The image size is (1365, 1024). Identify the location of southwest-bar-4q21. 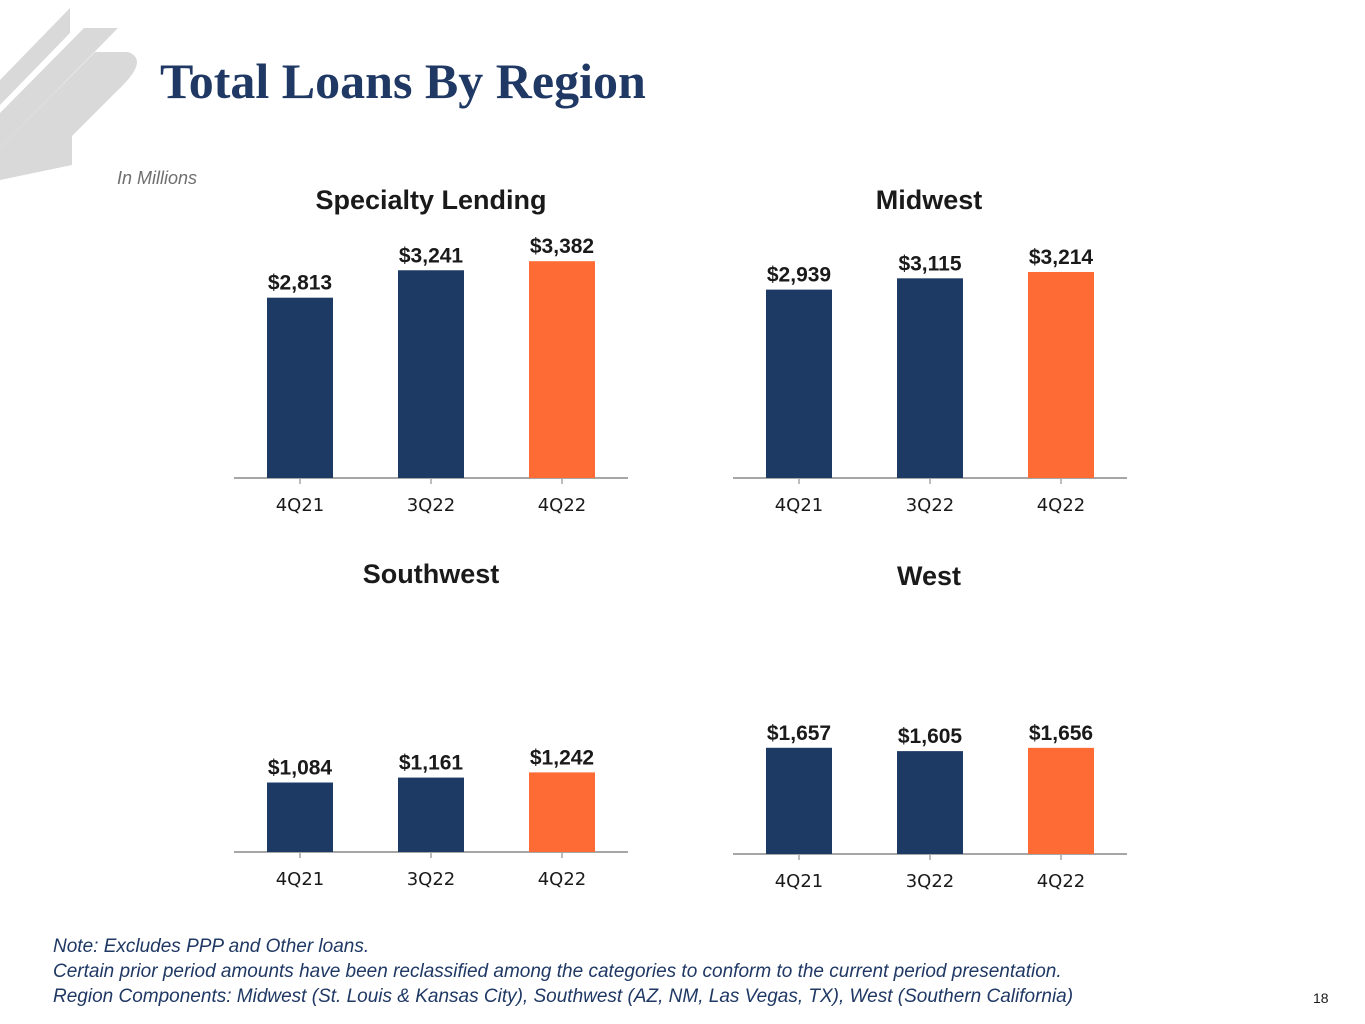
(300, 817).